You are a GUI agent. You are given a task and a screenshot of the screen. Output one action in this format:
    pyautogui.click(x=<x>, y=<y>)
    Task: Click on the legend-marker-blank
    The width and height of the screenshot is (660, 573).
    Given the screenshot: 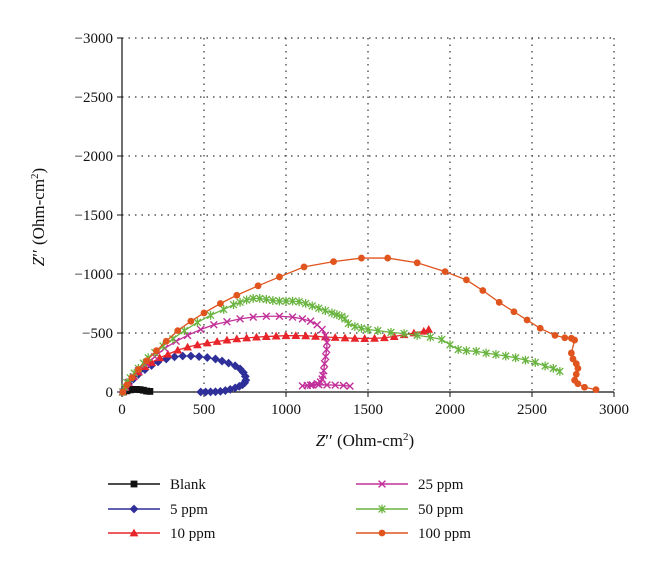 What is the action you would take?
    pyautogui.click(x=134, y=484)
    